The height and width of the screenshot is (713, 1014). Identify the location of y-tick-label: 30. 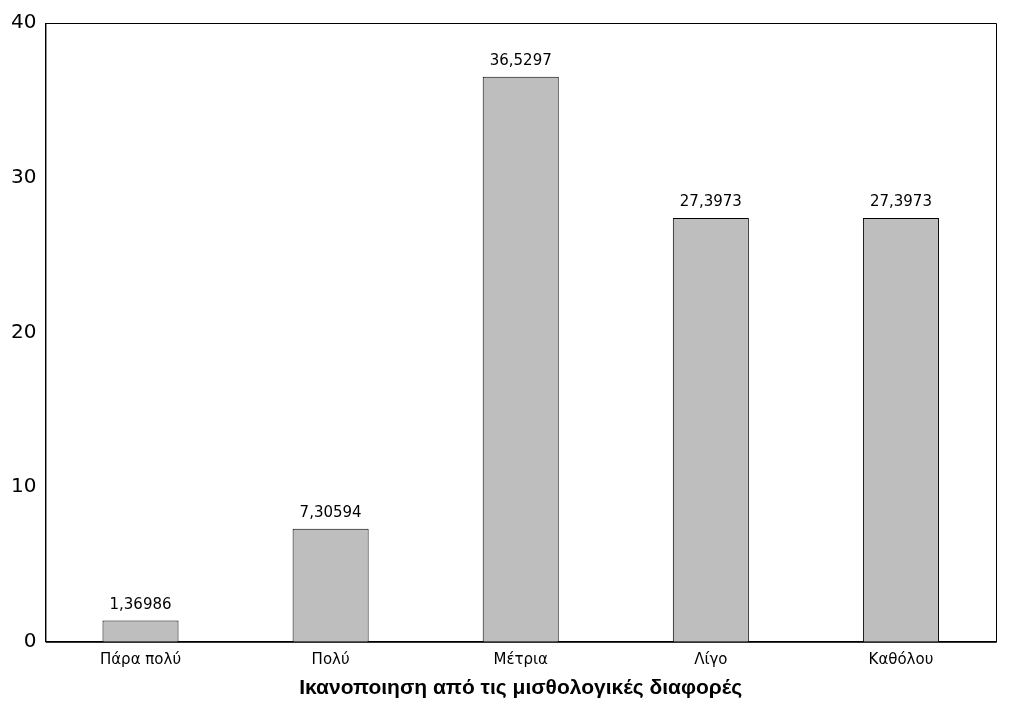
(24, 175).